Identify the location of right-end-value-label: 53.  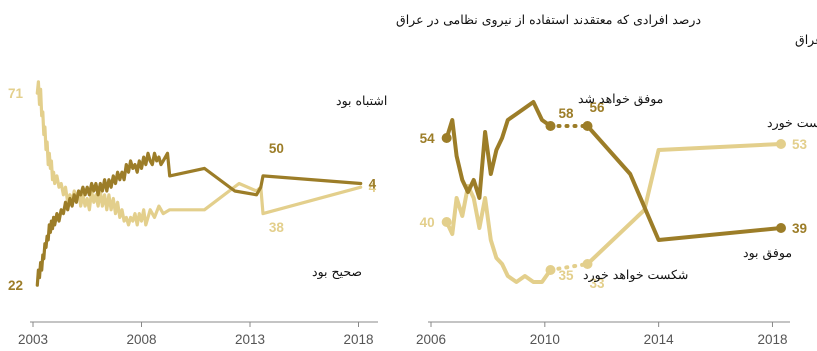
(800, 144).